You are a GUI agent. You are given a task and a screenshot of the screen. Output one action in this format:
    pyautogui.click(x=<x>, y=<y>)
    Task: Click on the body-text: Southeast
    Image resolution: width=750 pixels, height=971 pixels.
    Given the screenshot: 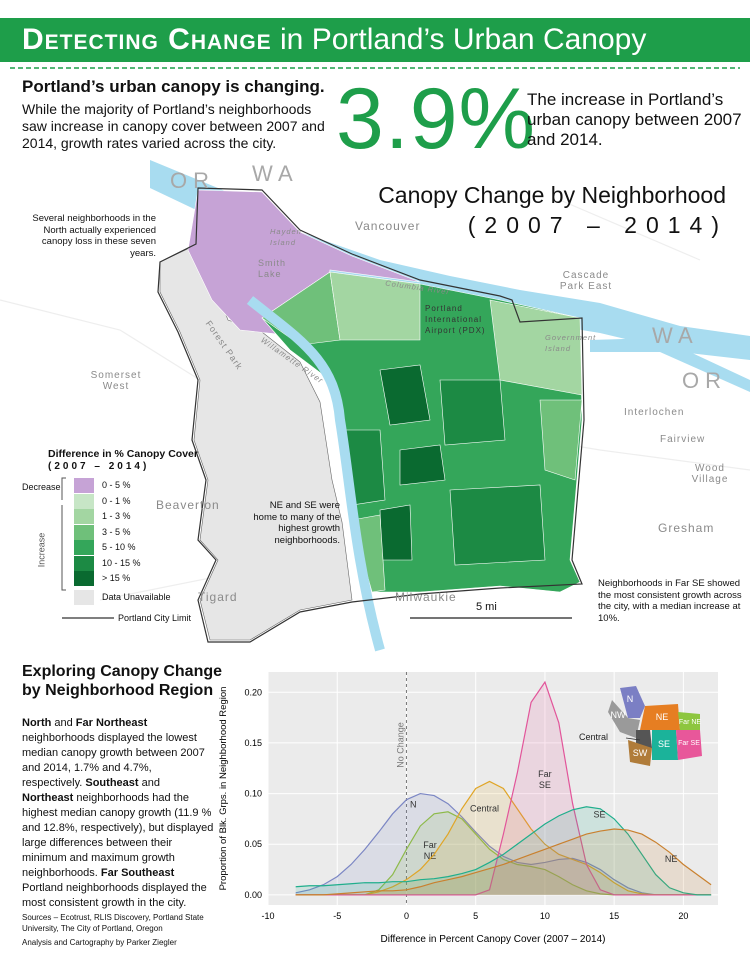 What is the action you would take?
    pyautogui.click(x=112, y=783)
    